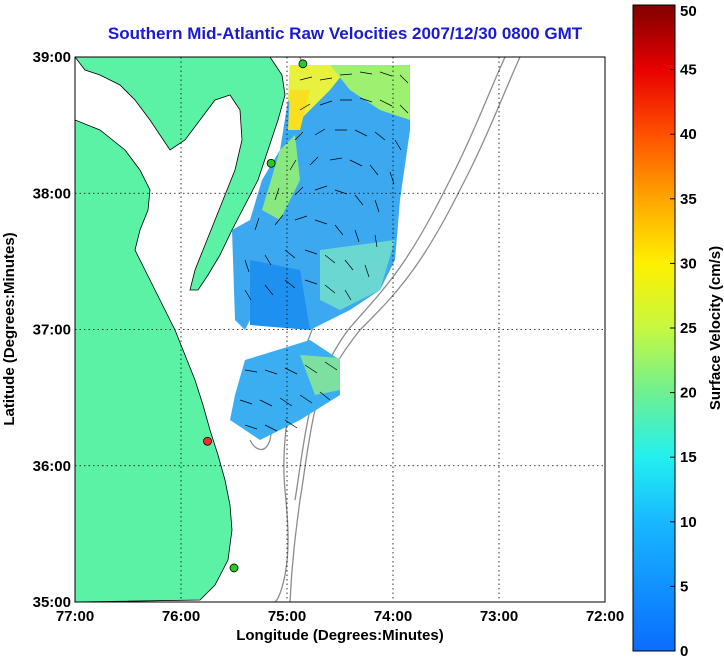 This screenshot has height=659, width=724. I want to click on x-tick-label: 77:00, so click(75, 616).